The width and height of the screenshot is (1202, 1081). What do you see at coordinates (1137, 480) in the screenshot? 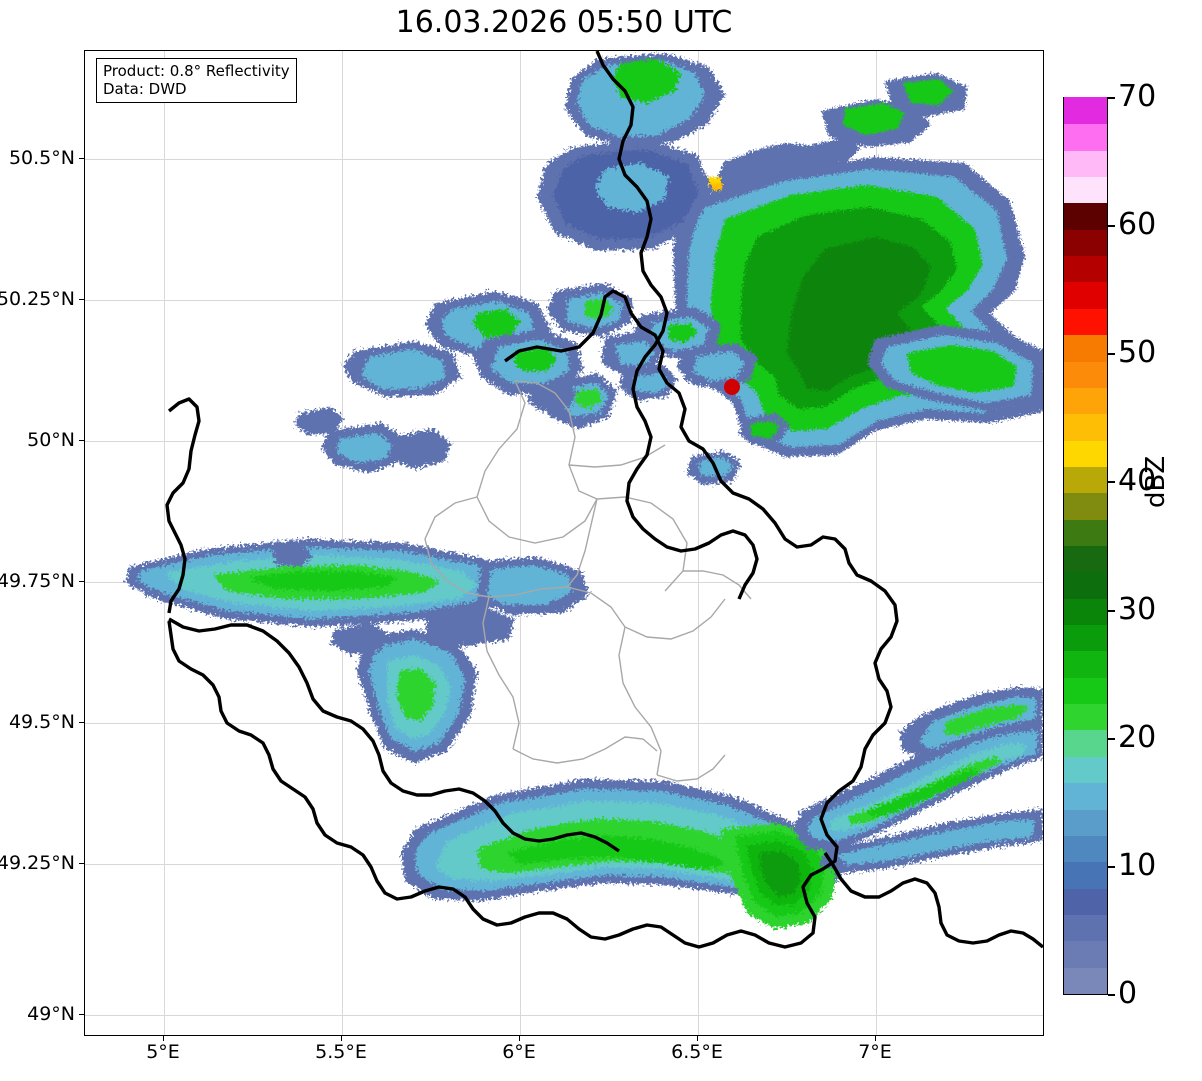
I see `cbar-label-40: 40` at bounding box center [1137, 480].